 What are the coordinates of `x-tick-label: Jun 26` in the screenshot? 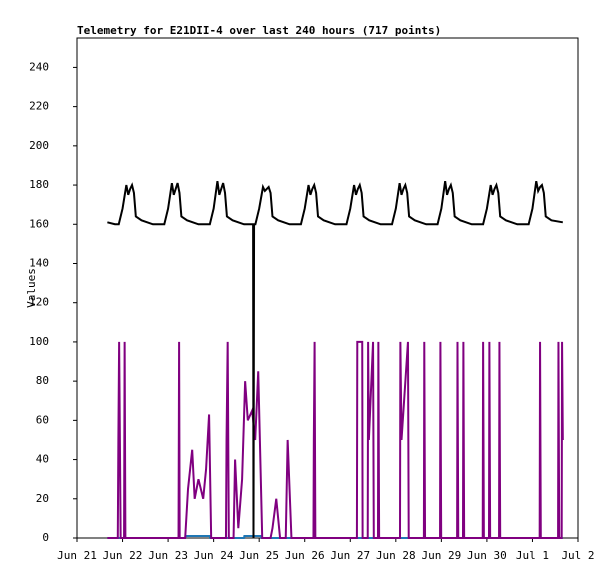 It's located at (305, 555).